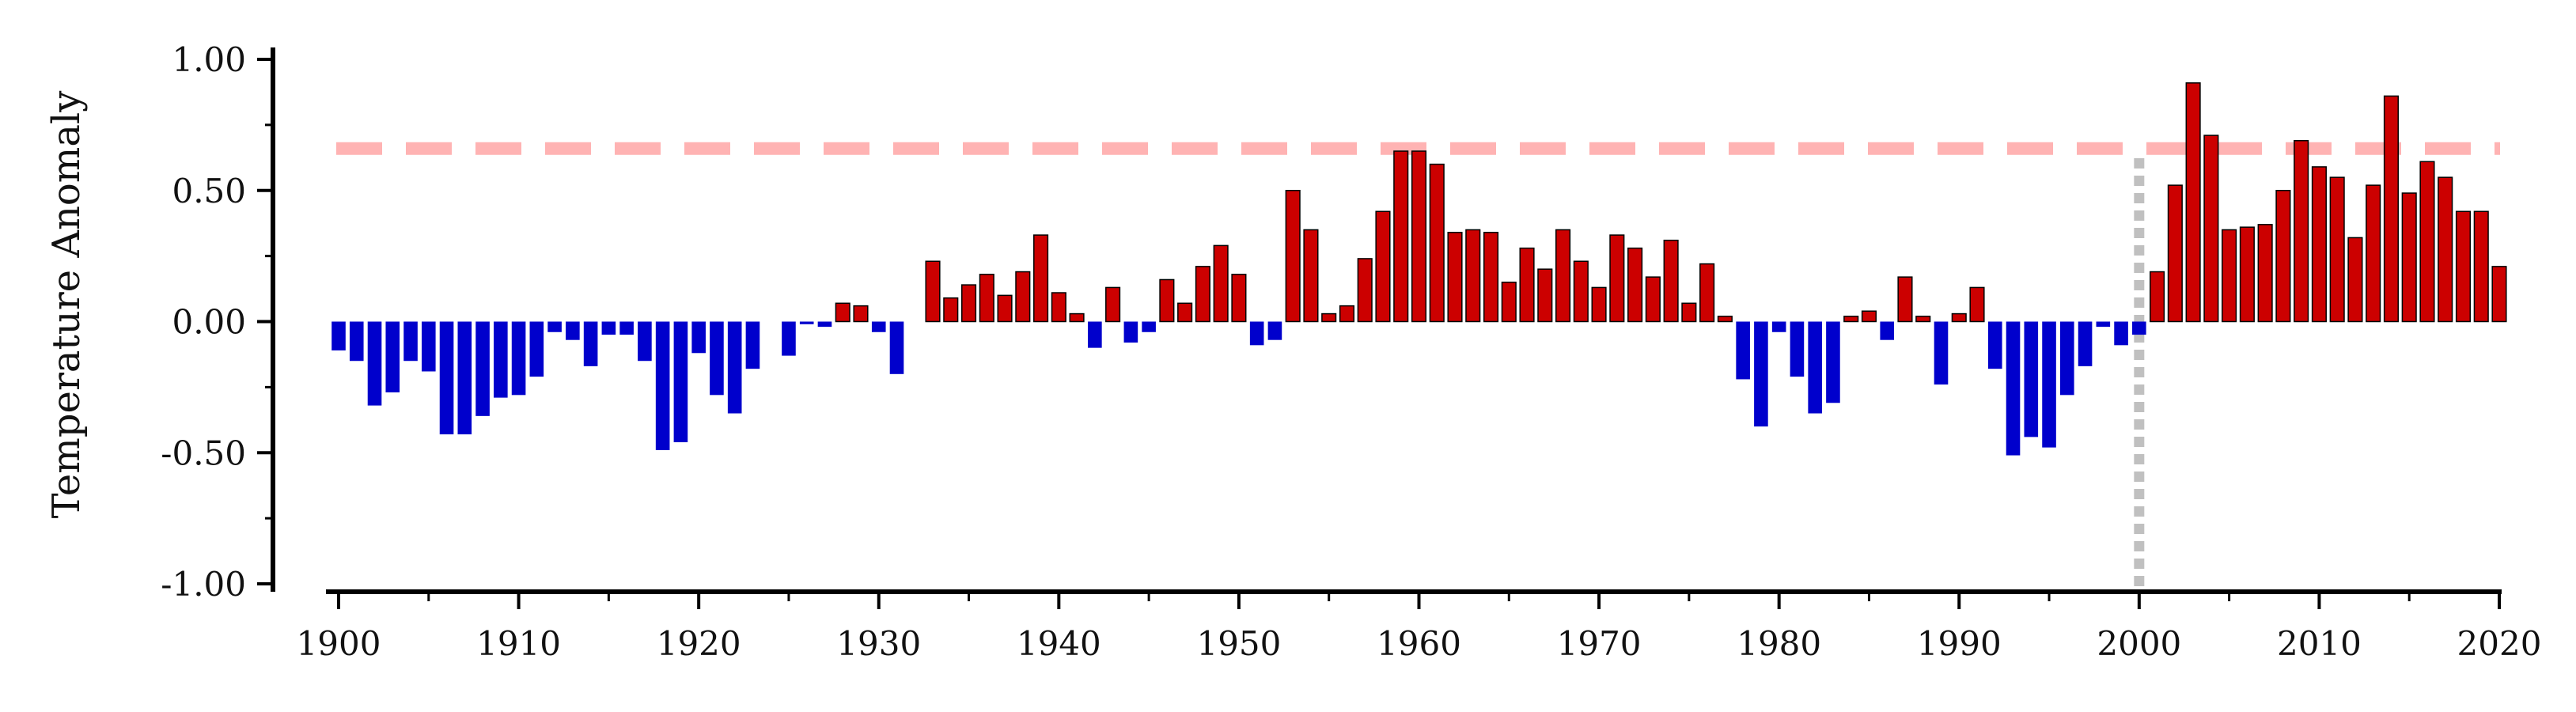  I want to click on bar-1953, so click(1293, 256).